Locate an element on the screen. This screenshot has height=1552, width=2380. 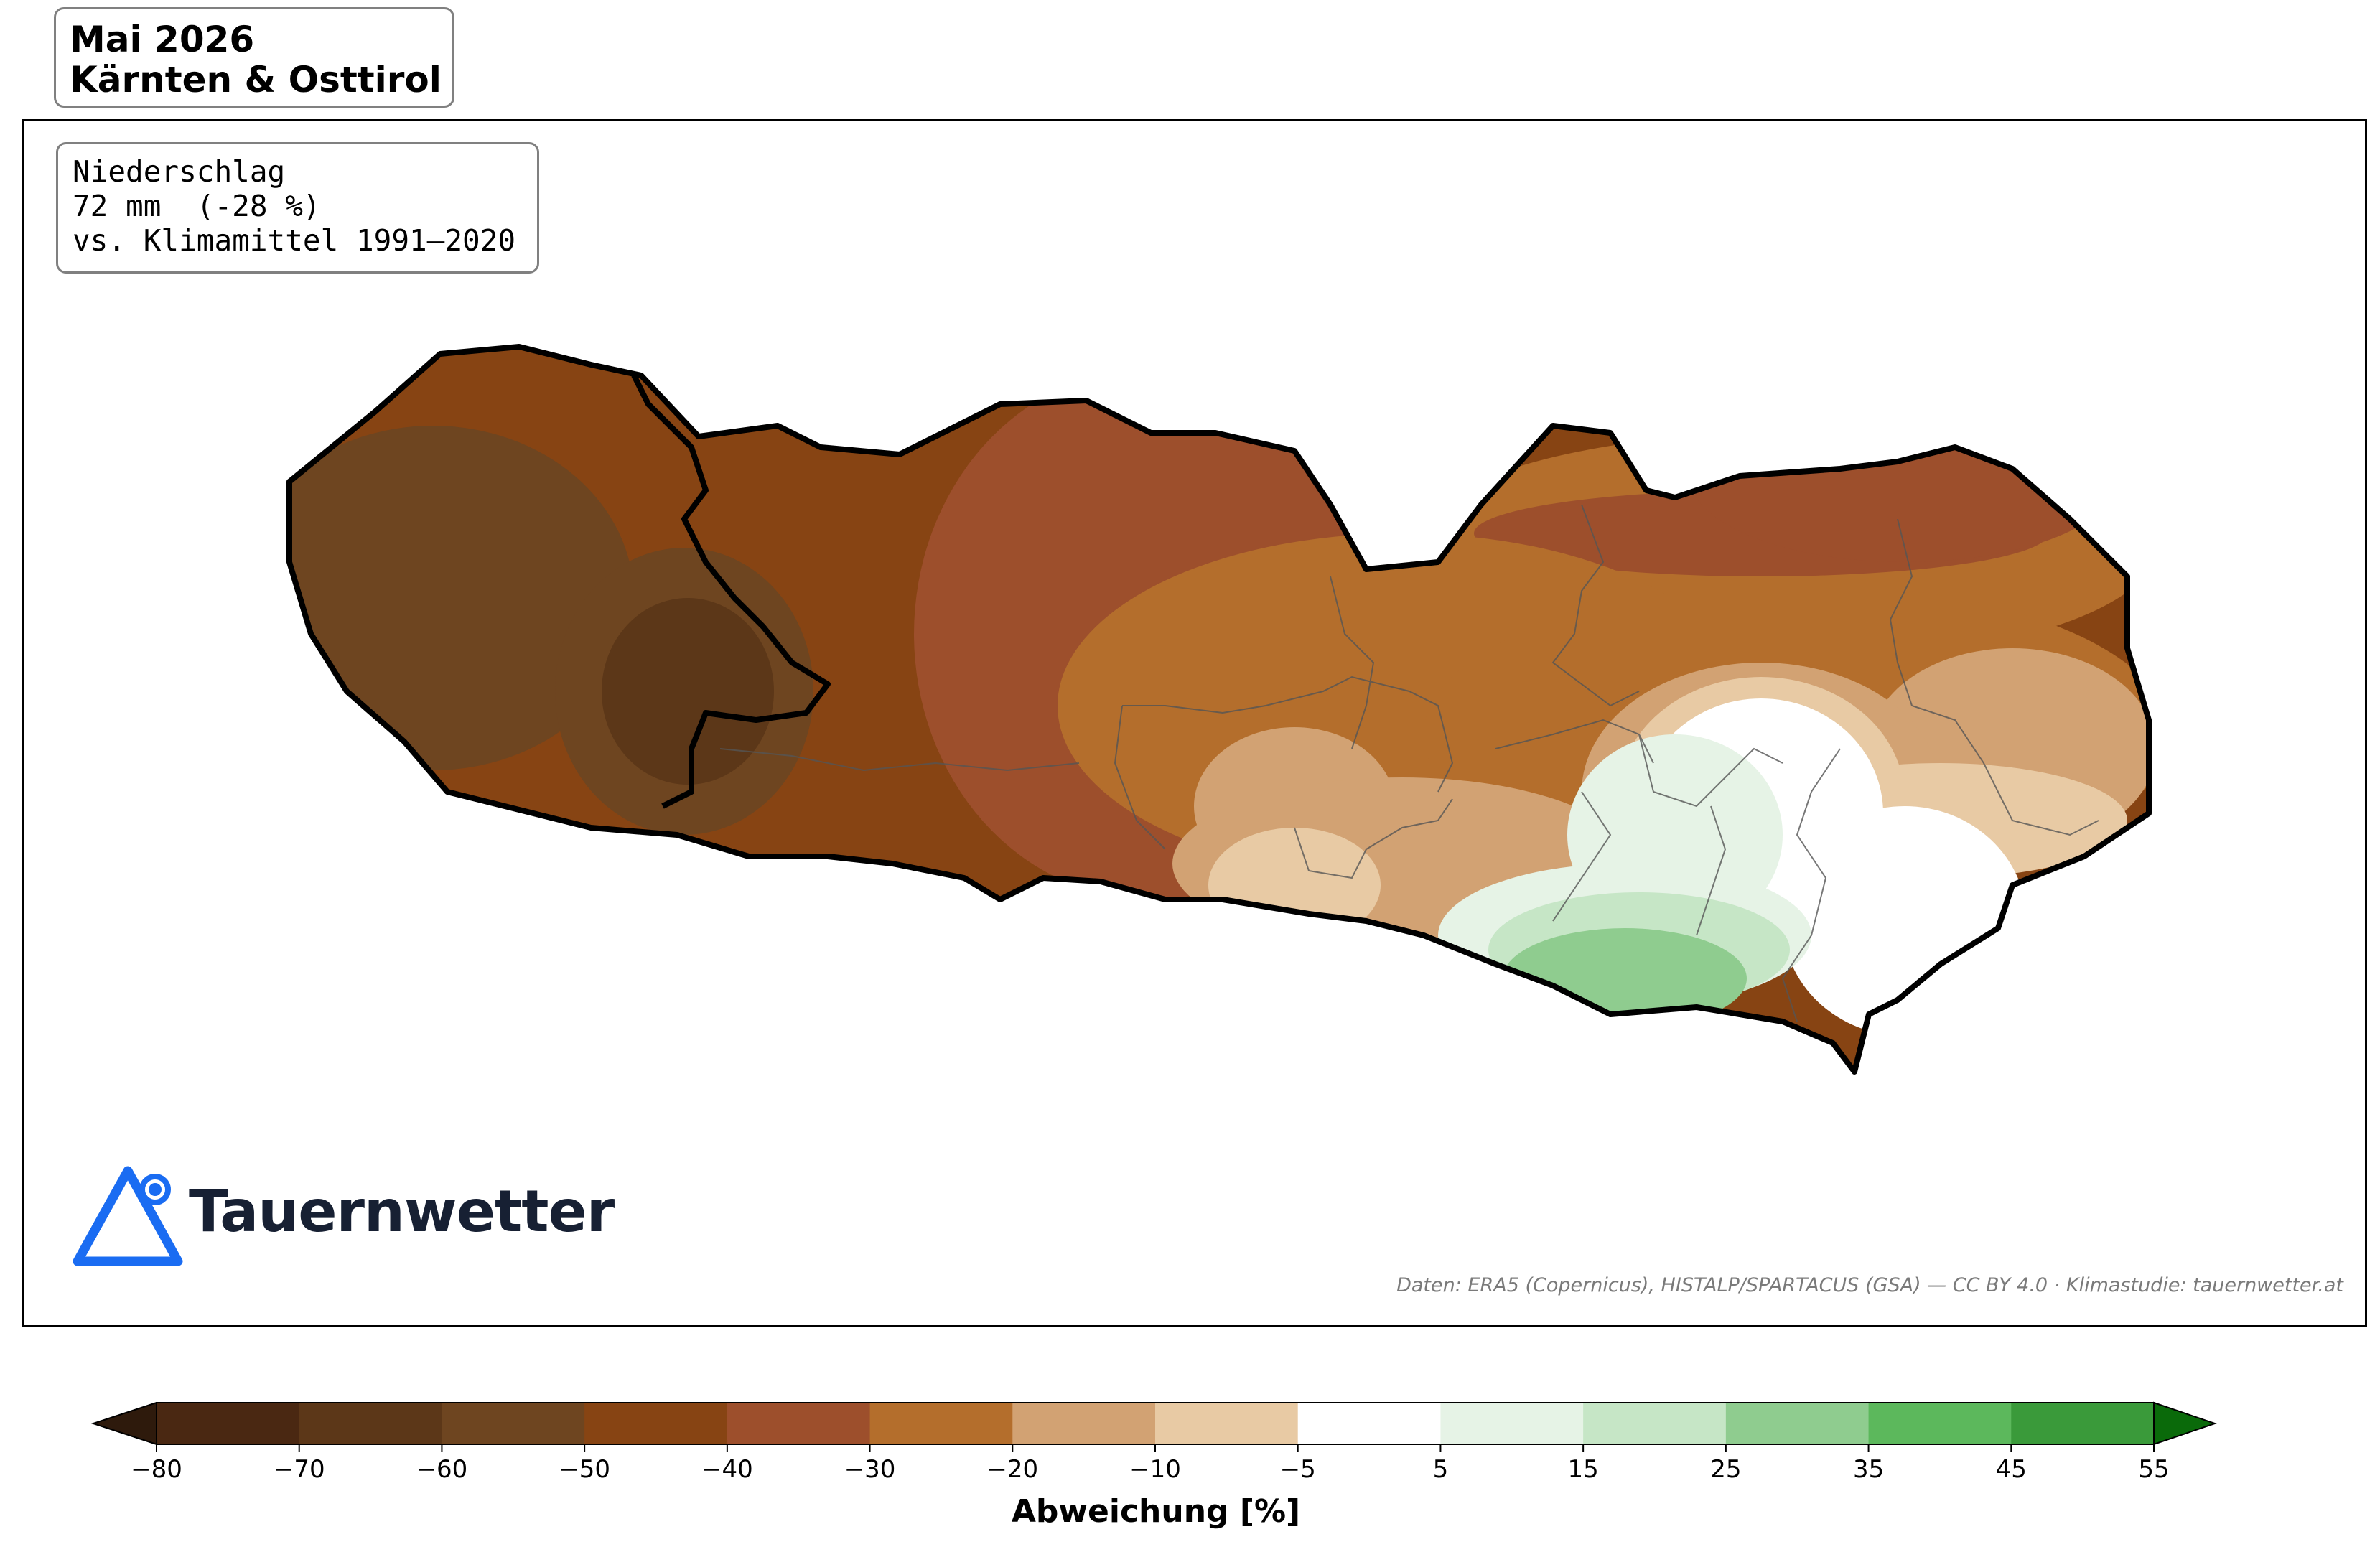
colorbar-tick-label: −20 is located at coordinates (1012, 1469).